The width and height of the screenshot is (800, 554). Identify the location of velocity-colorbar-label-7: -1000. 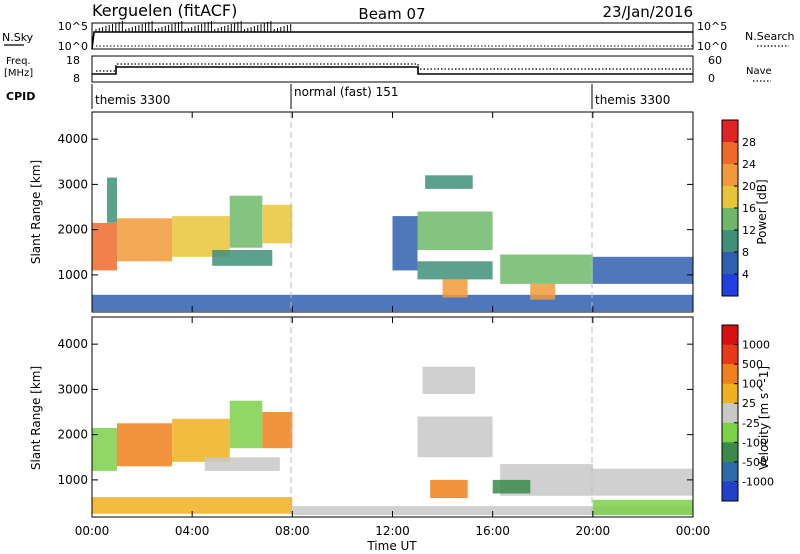
(758, 481).